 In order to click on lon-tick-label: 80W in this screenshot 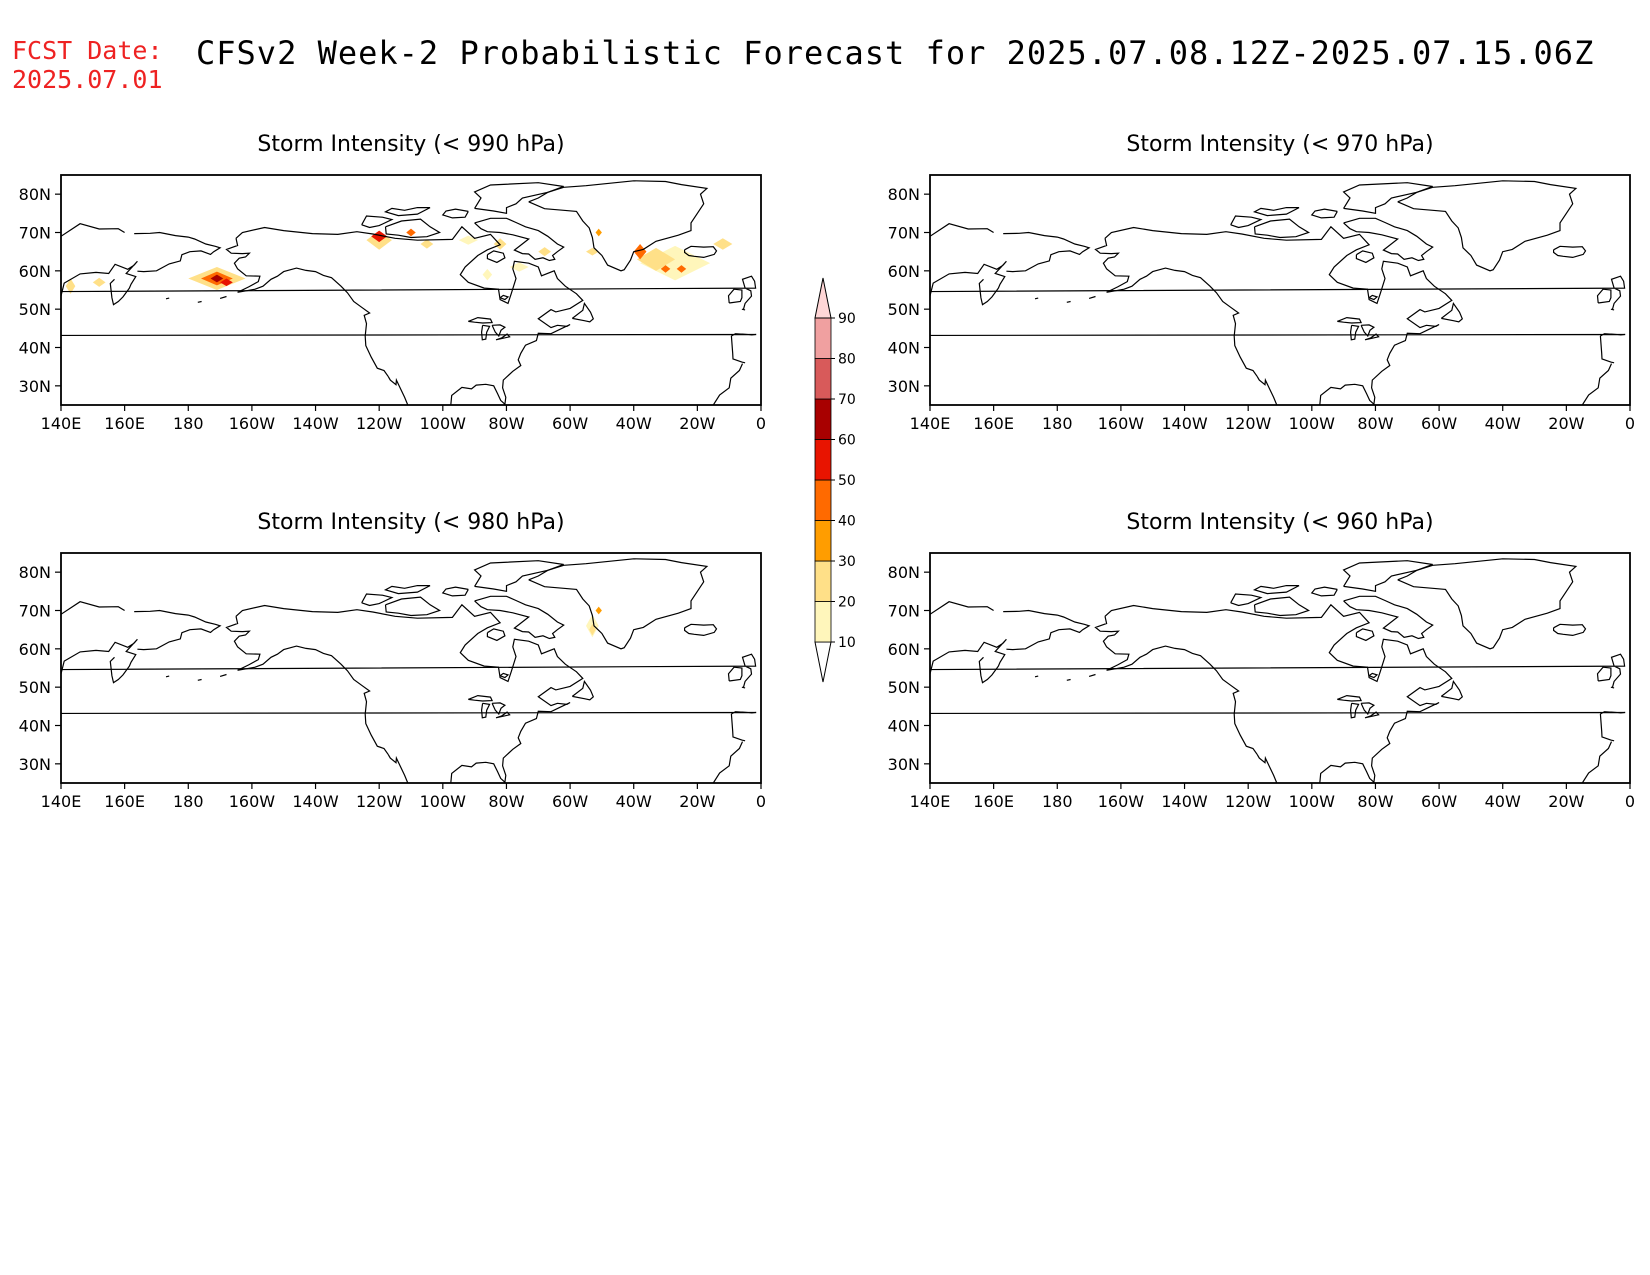, I will do `click(506, 801)`.